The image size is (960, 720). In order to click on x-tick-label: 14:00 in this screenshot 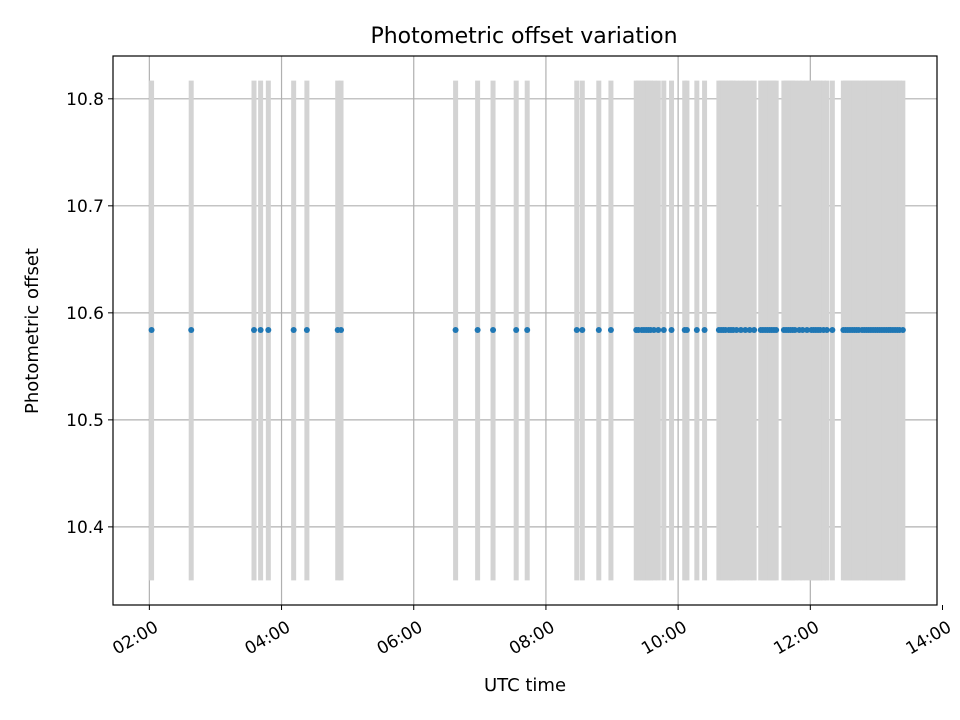, I will do `click(929, 638)`.